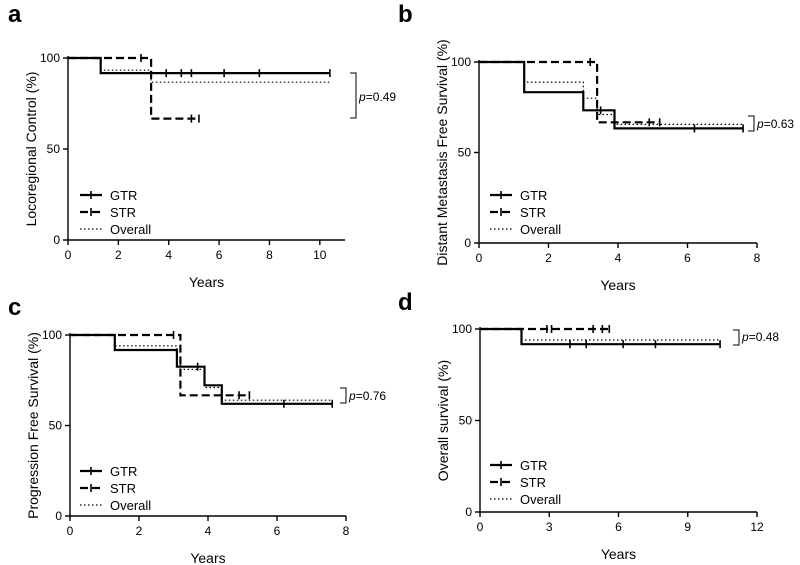  What do you see at coordinates (320, 255) in the screenshot?
I see `x-tick-label: 10` at bounding box center [320, 255].